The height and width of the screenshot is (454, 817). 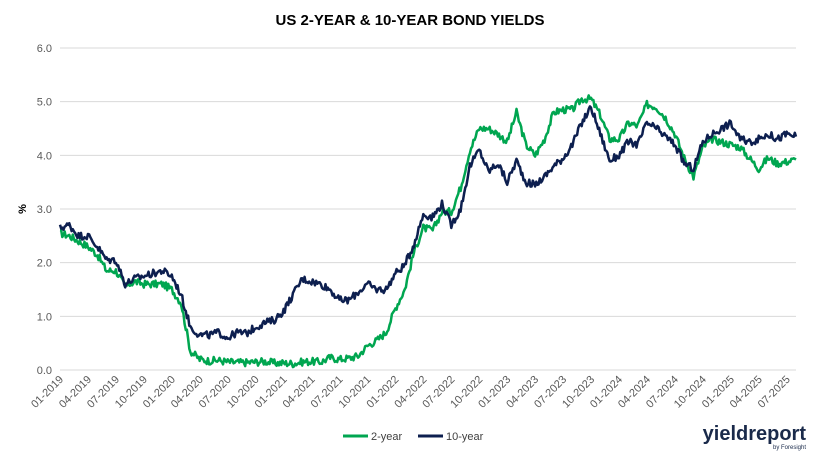 What do you see at coordinates (44, 317) in the screenshot?
I see `y-tick-label: 1.0` at bounding box center [44, 317].